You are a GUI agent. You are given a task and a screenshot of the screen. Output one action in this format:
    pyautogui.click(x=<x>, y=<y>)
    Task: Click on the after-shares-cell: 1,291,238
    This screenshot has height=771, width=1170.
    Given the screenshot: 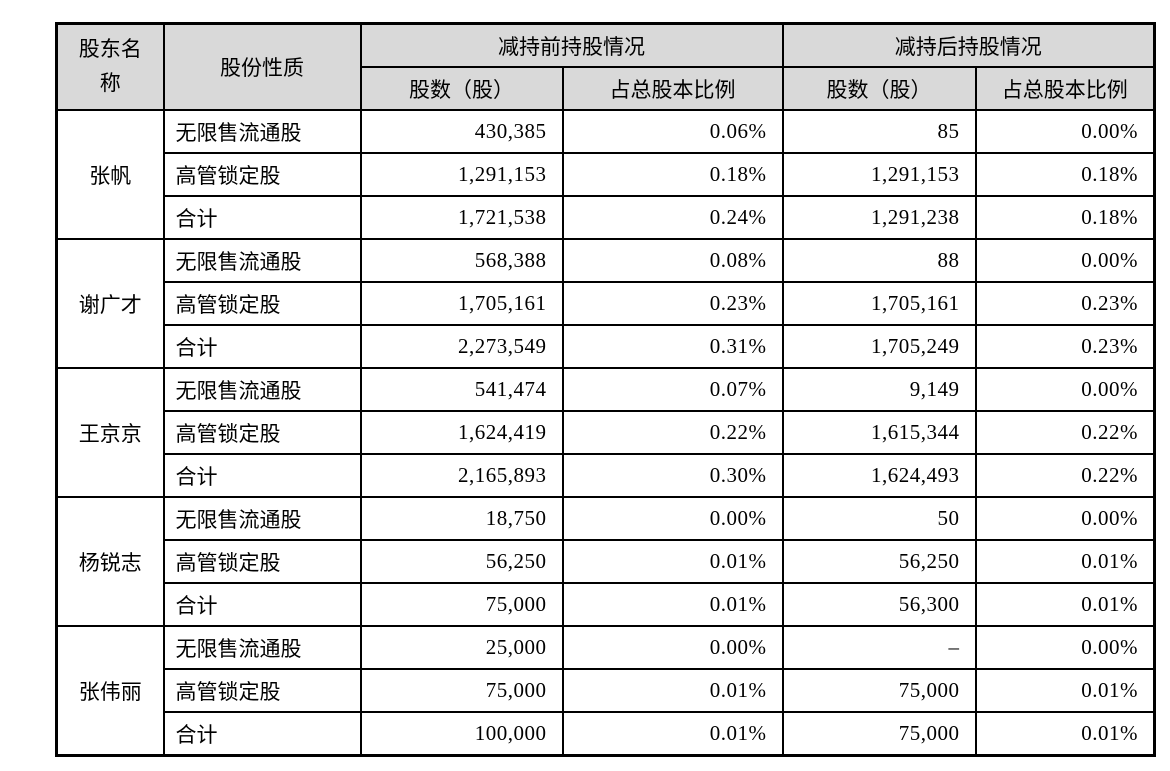 What is the action you would take?
    pyautogui.click(x=879, y=217)
    